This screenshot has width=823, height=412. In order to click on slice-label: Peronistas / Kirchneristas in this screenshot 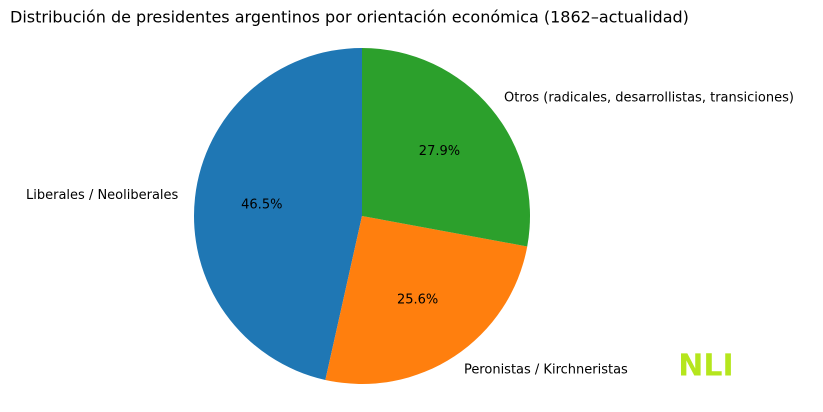, I will do `click(546, 370)`.